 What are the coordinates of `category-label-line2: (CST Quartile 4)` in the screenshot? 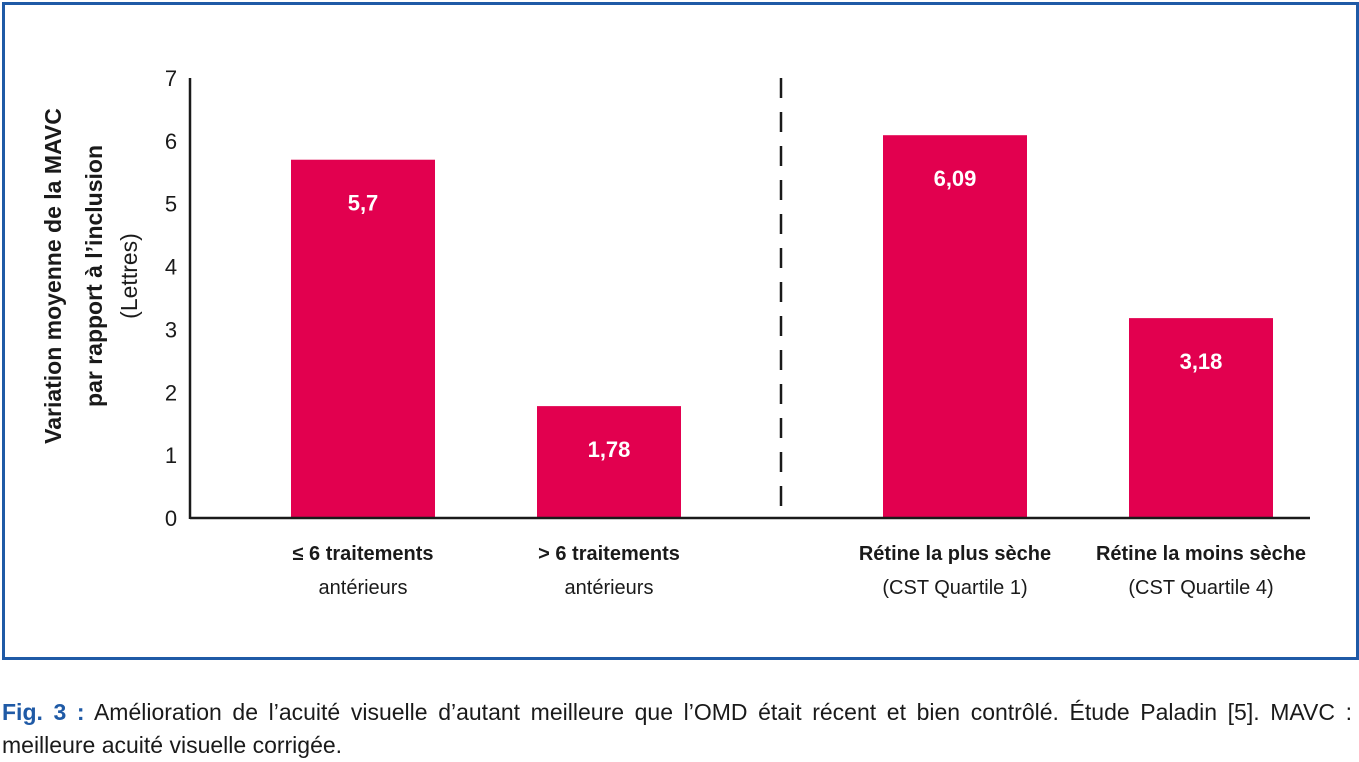 It's located at (1200, 588).